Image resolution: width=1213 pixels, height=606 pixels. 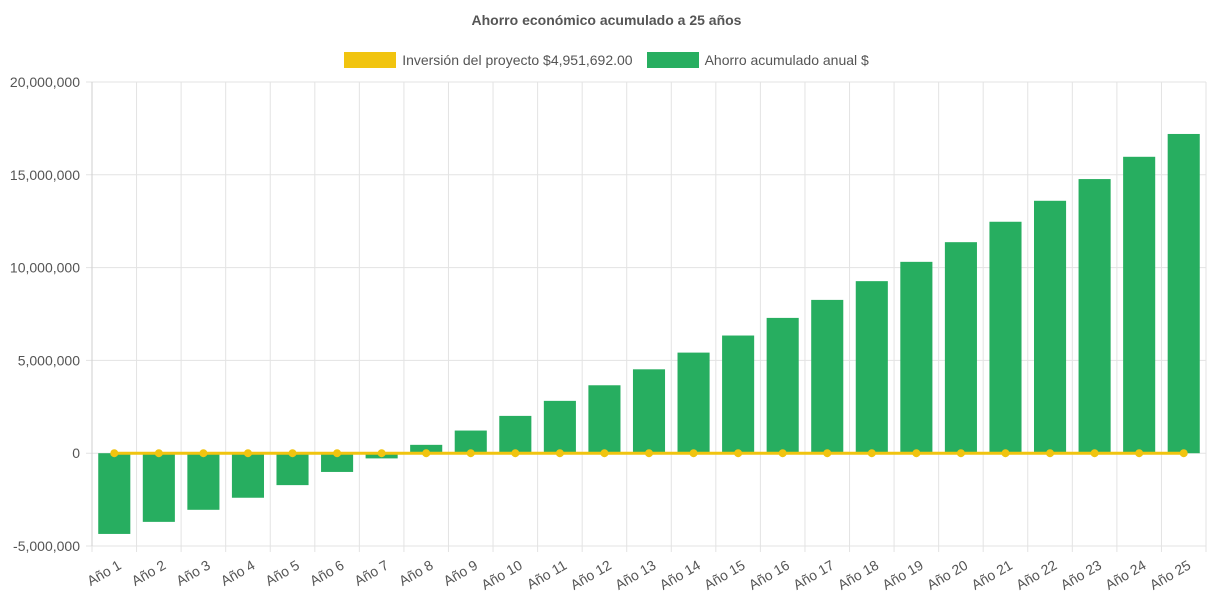 What do you see at coordinates (371, 573) in the screenshot?
I see `x-tick-label: Año 7` at bounding box center [371, 573].